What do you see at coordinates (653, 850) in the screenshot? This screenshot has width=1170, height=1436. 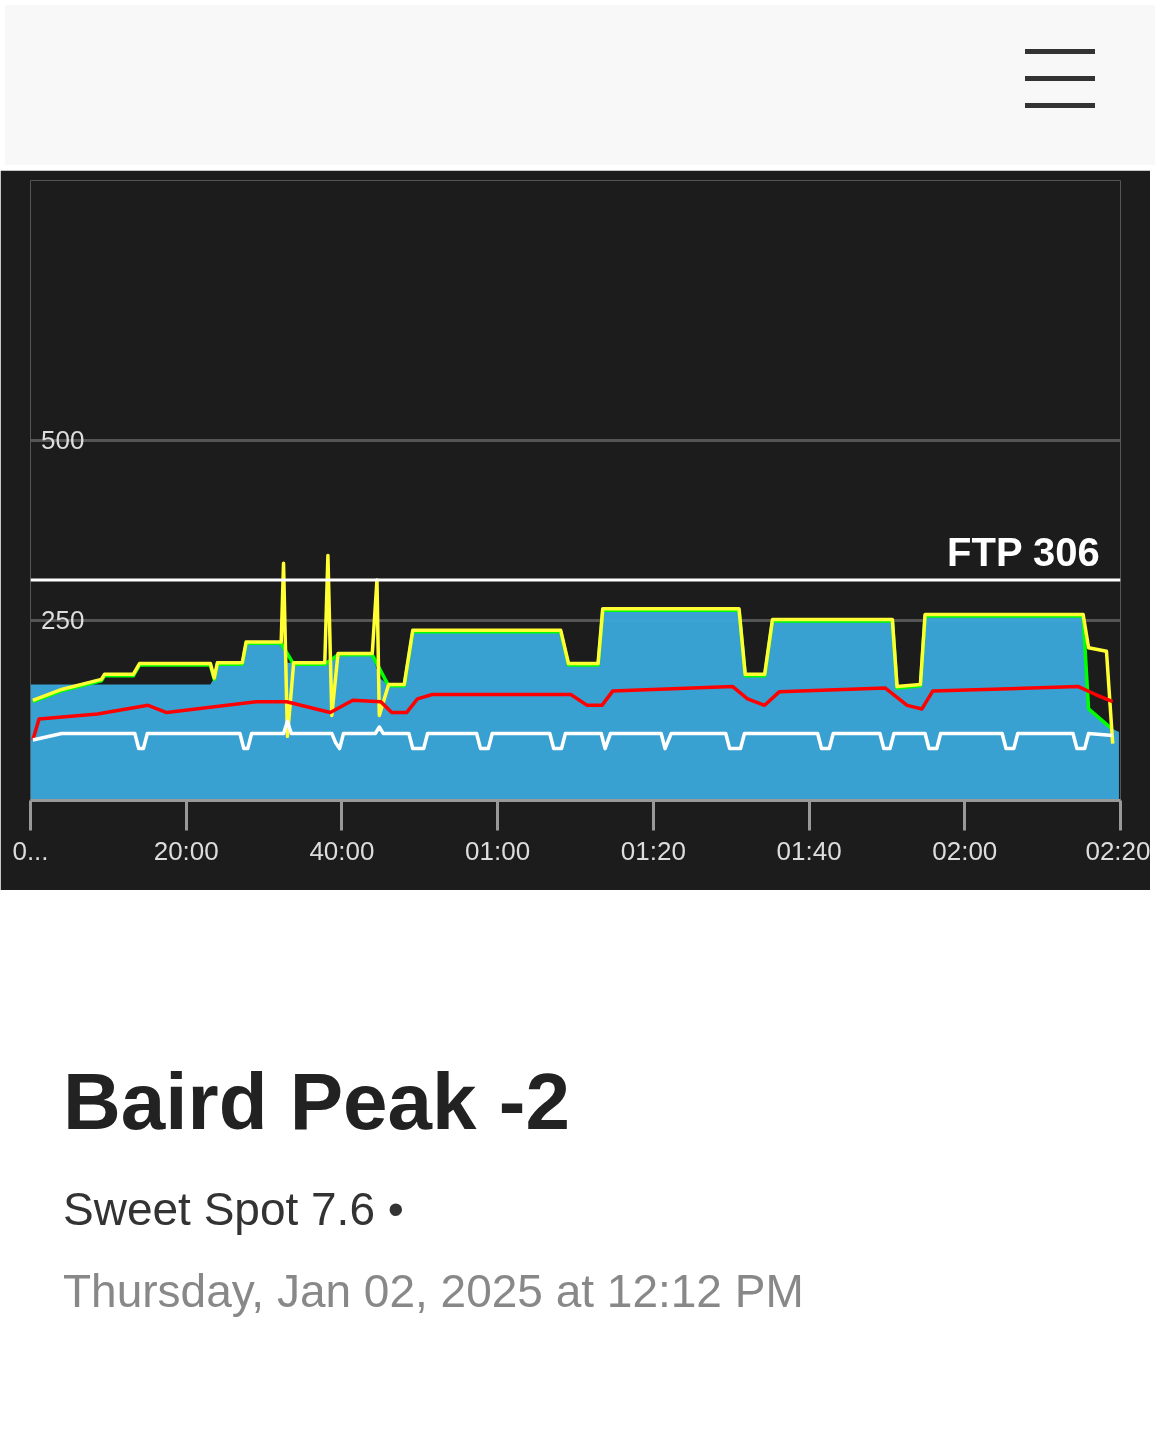 I see `x-tick-label: 01:20` at bounding box center [653, 850].